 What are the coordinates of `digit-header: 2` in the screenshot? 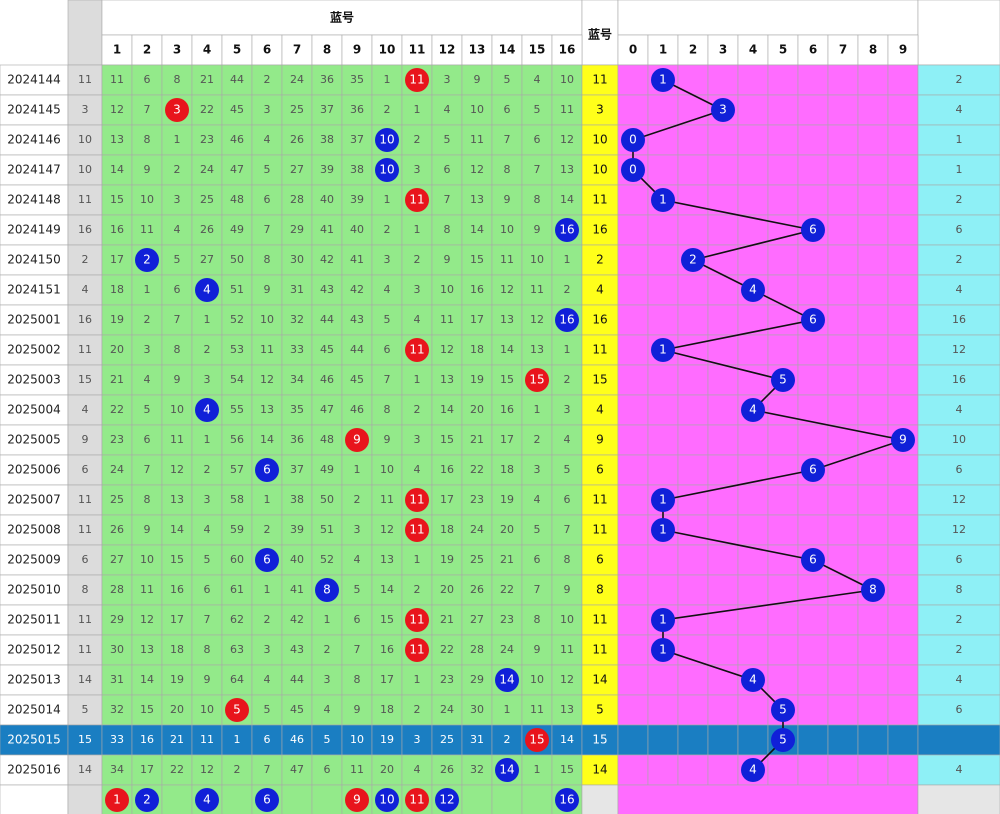 It's located at (693, 50).